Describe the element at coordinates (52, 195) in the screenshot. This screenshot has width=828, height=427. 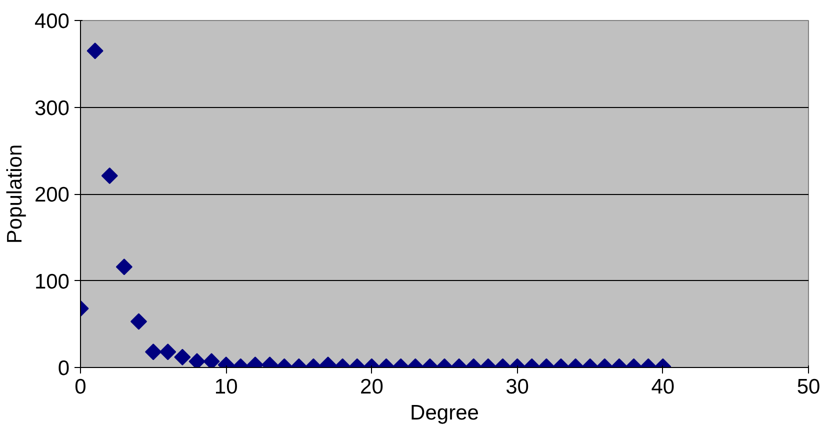
I see `y-tick-label: 200` at that location.